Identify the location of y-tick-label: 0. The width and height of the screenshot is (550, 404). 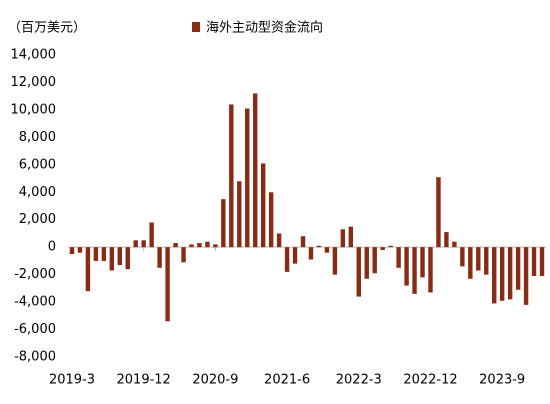
(52, 247).